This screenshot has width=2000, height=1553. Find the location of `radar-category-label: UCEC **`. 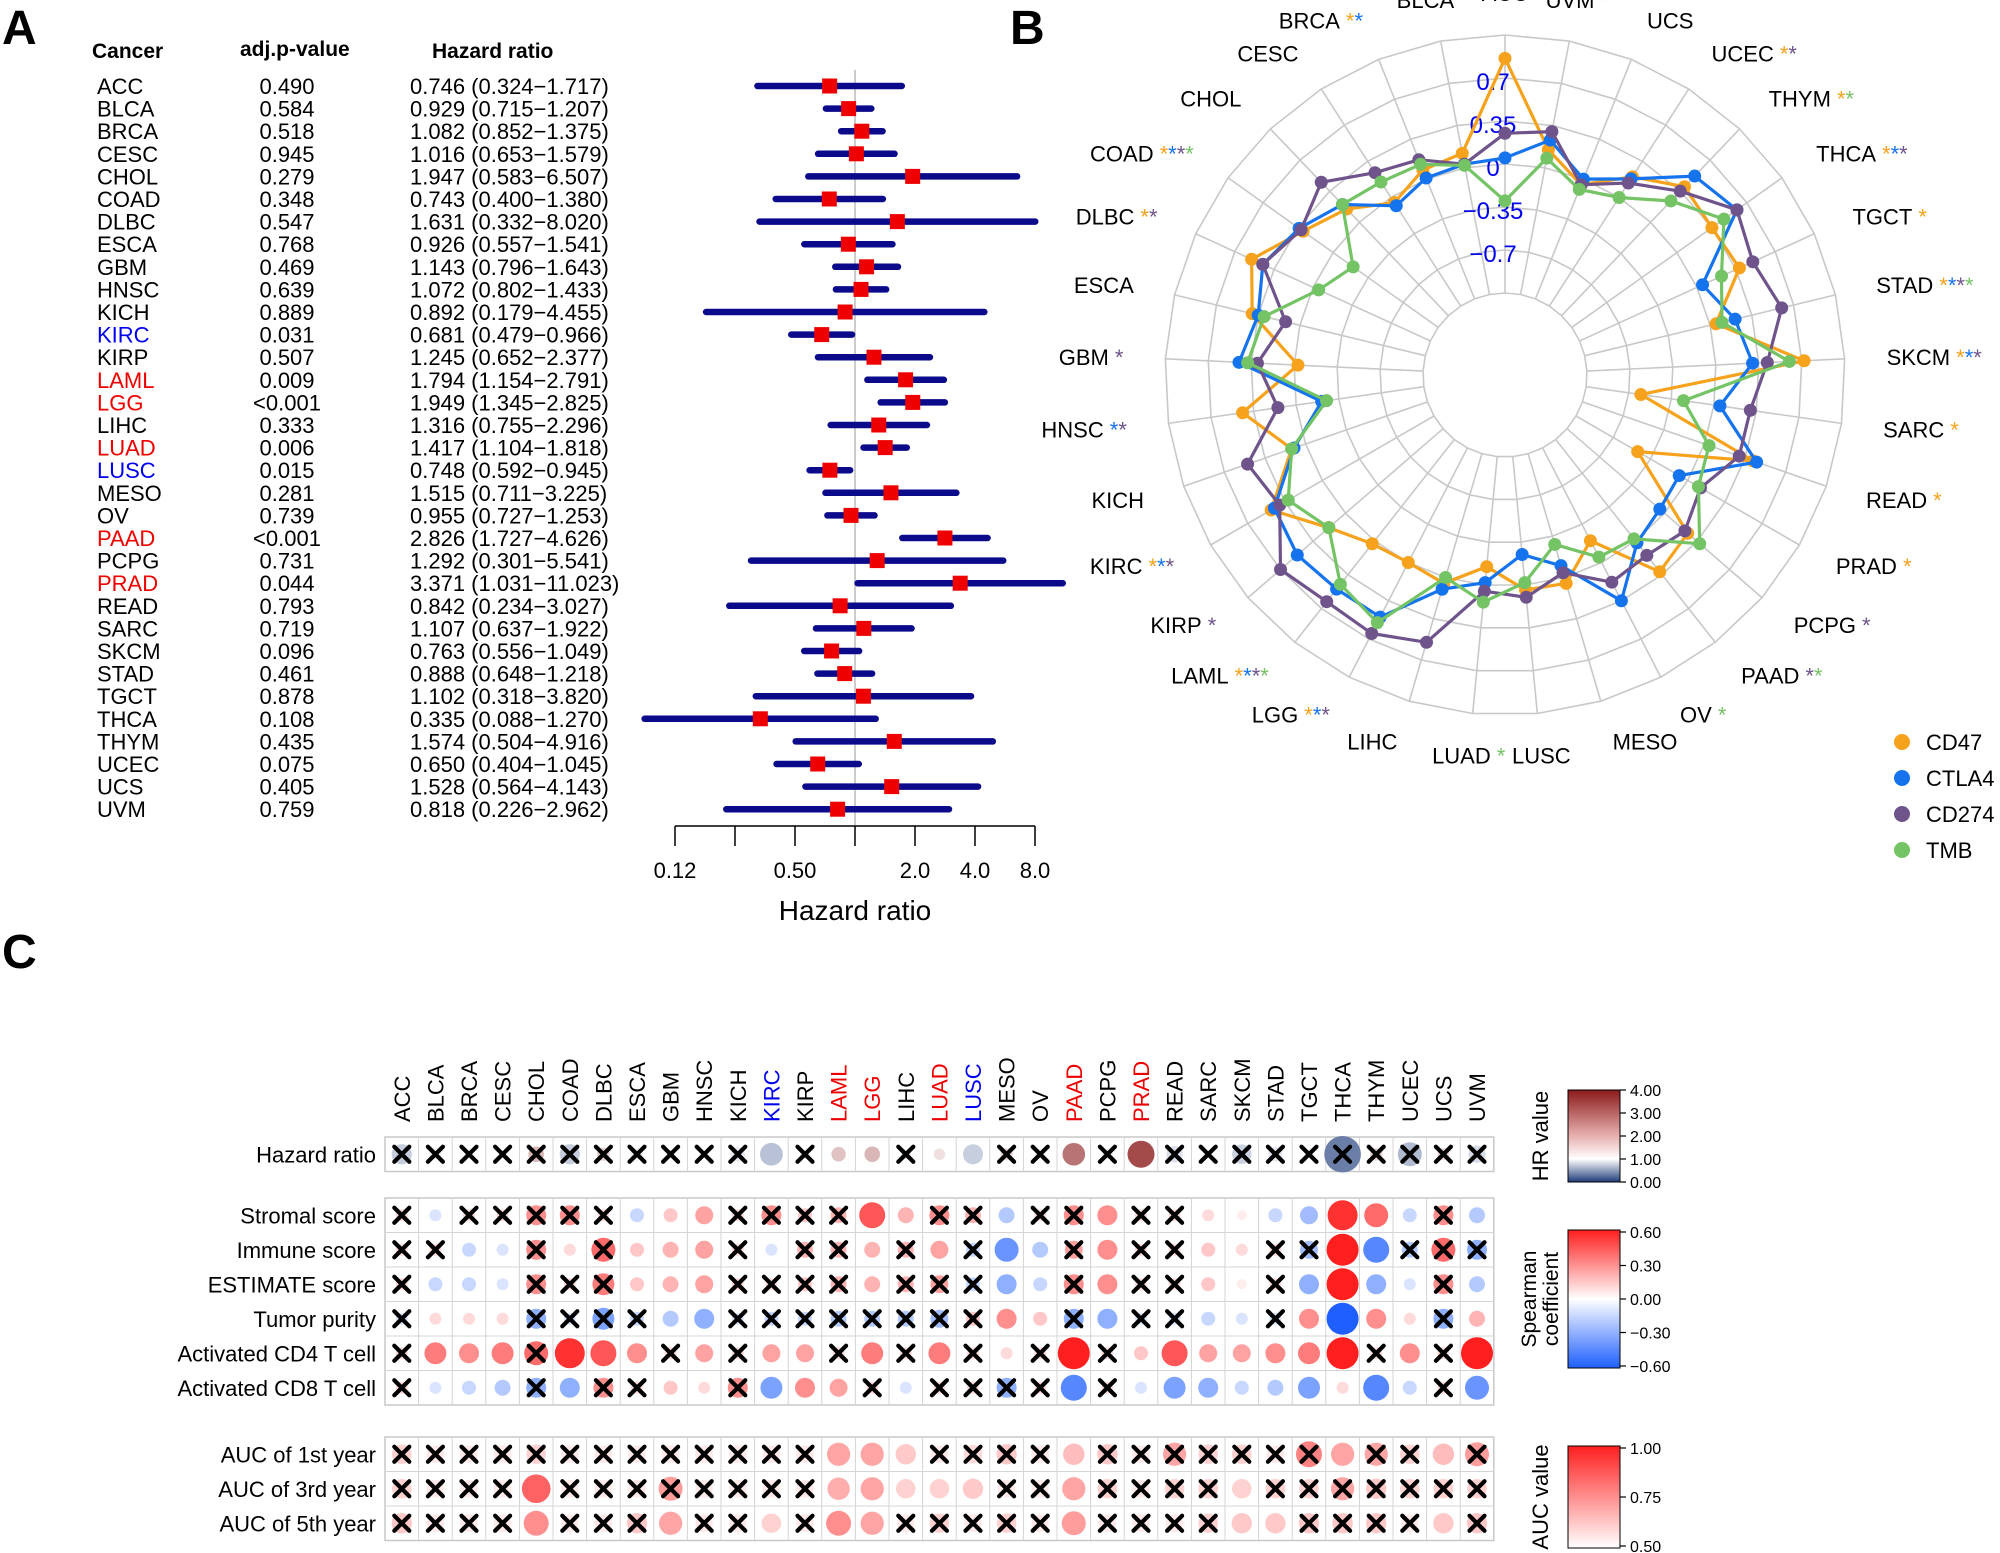

radar-category-label: UCEC ** is located at coordinates (1755, 54).